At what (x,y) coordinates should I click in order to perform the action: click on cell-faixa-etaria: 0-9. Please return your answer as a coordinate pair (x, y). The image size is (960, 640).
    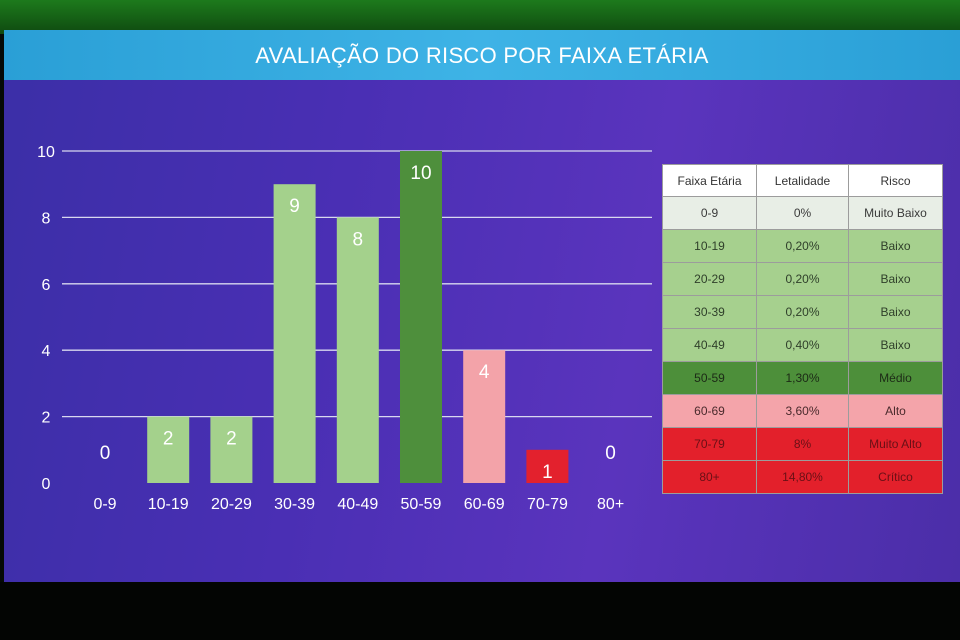
    Looking at the image, I should click on (709, 213).